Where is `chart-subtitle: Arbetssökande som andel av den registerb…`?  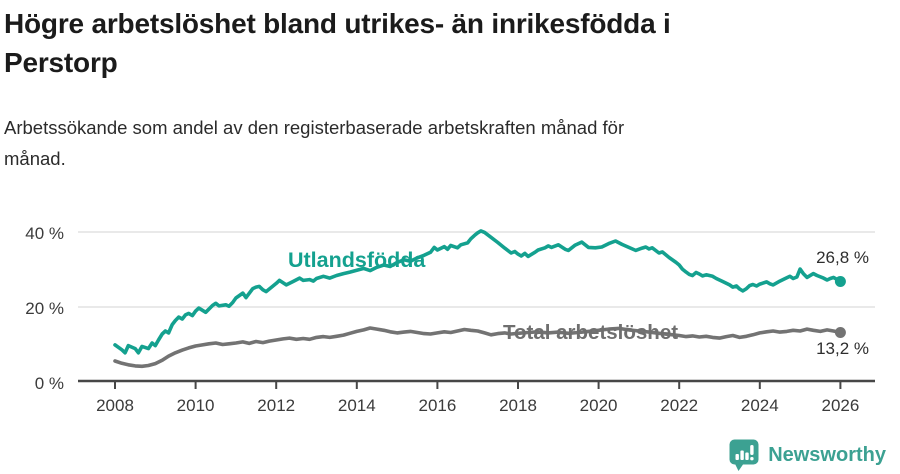 chart-subtitle: Arbetssökande som andel av den registerb… is located at coordinates (434, 143).